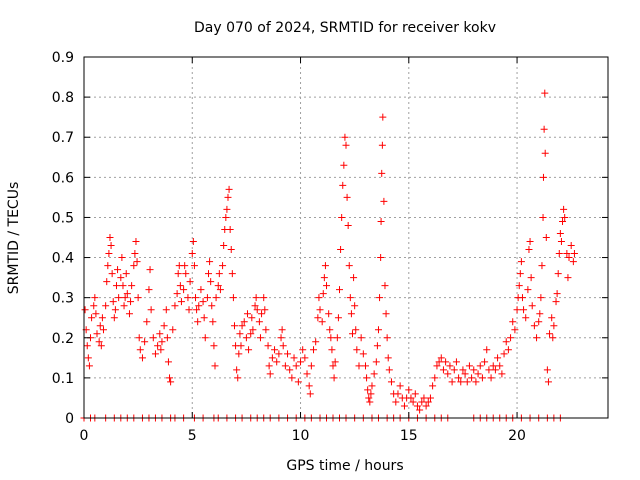 The width and height of the screenshot is (640, 480). I want to click on x-axis-label: GPS time / hours, so click(344, 466).